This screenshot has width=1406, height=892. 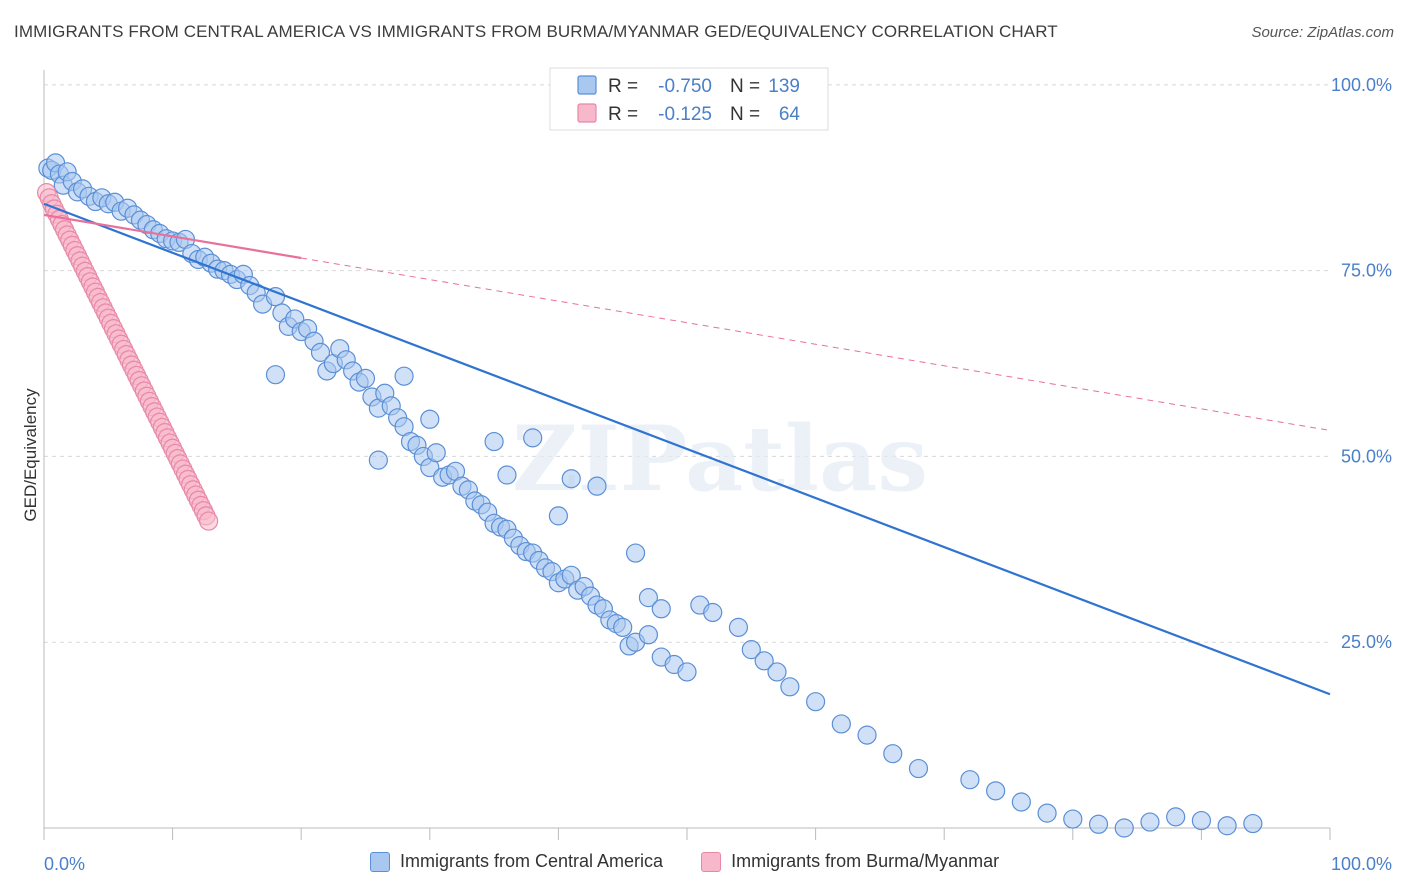 I want to click on y-tick-label: 50.0%, so click(x=1366, y=456).